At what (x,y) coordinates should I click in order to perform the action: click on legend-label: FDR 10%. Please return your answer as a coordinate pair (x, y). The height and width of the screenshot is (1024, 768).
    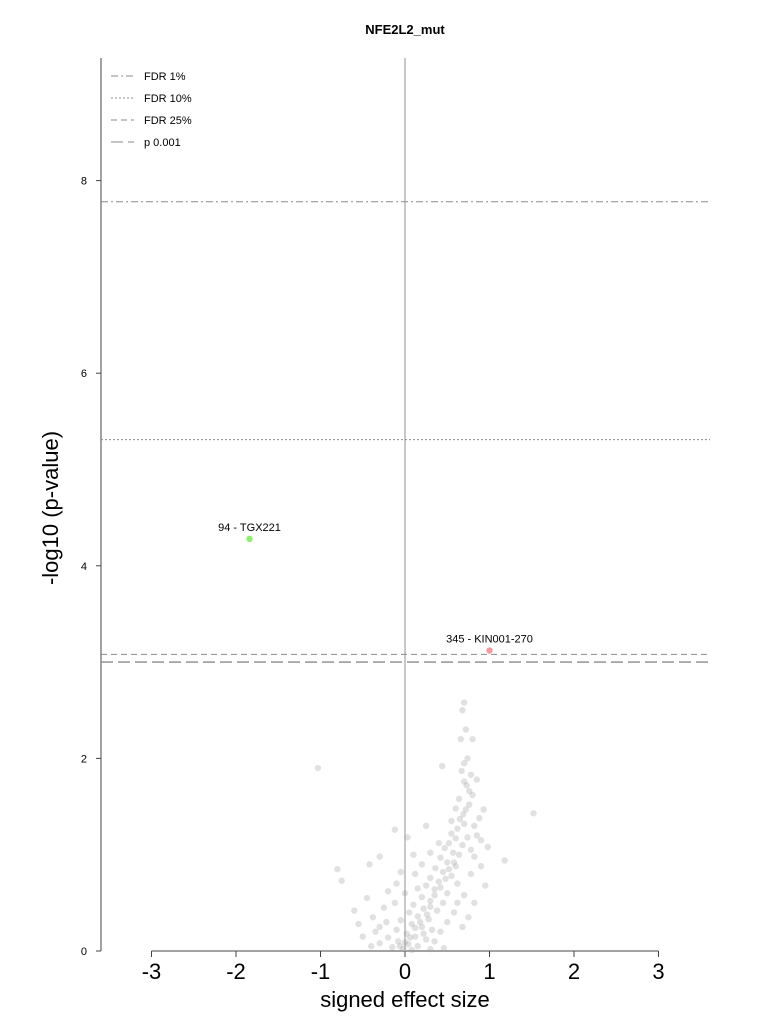
    Looking at the image, I should click on (168, 99).